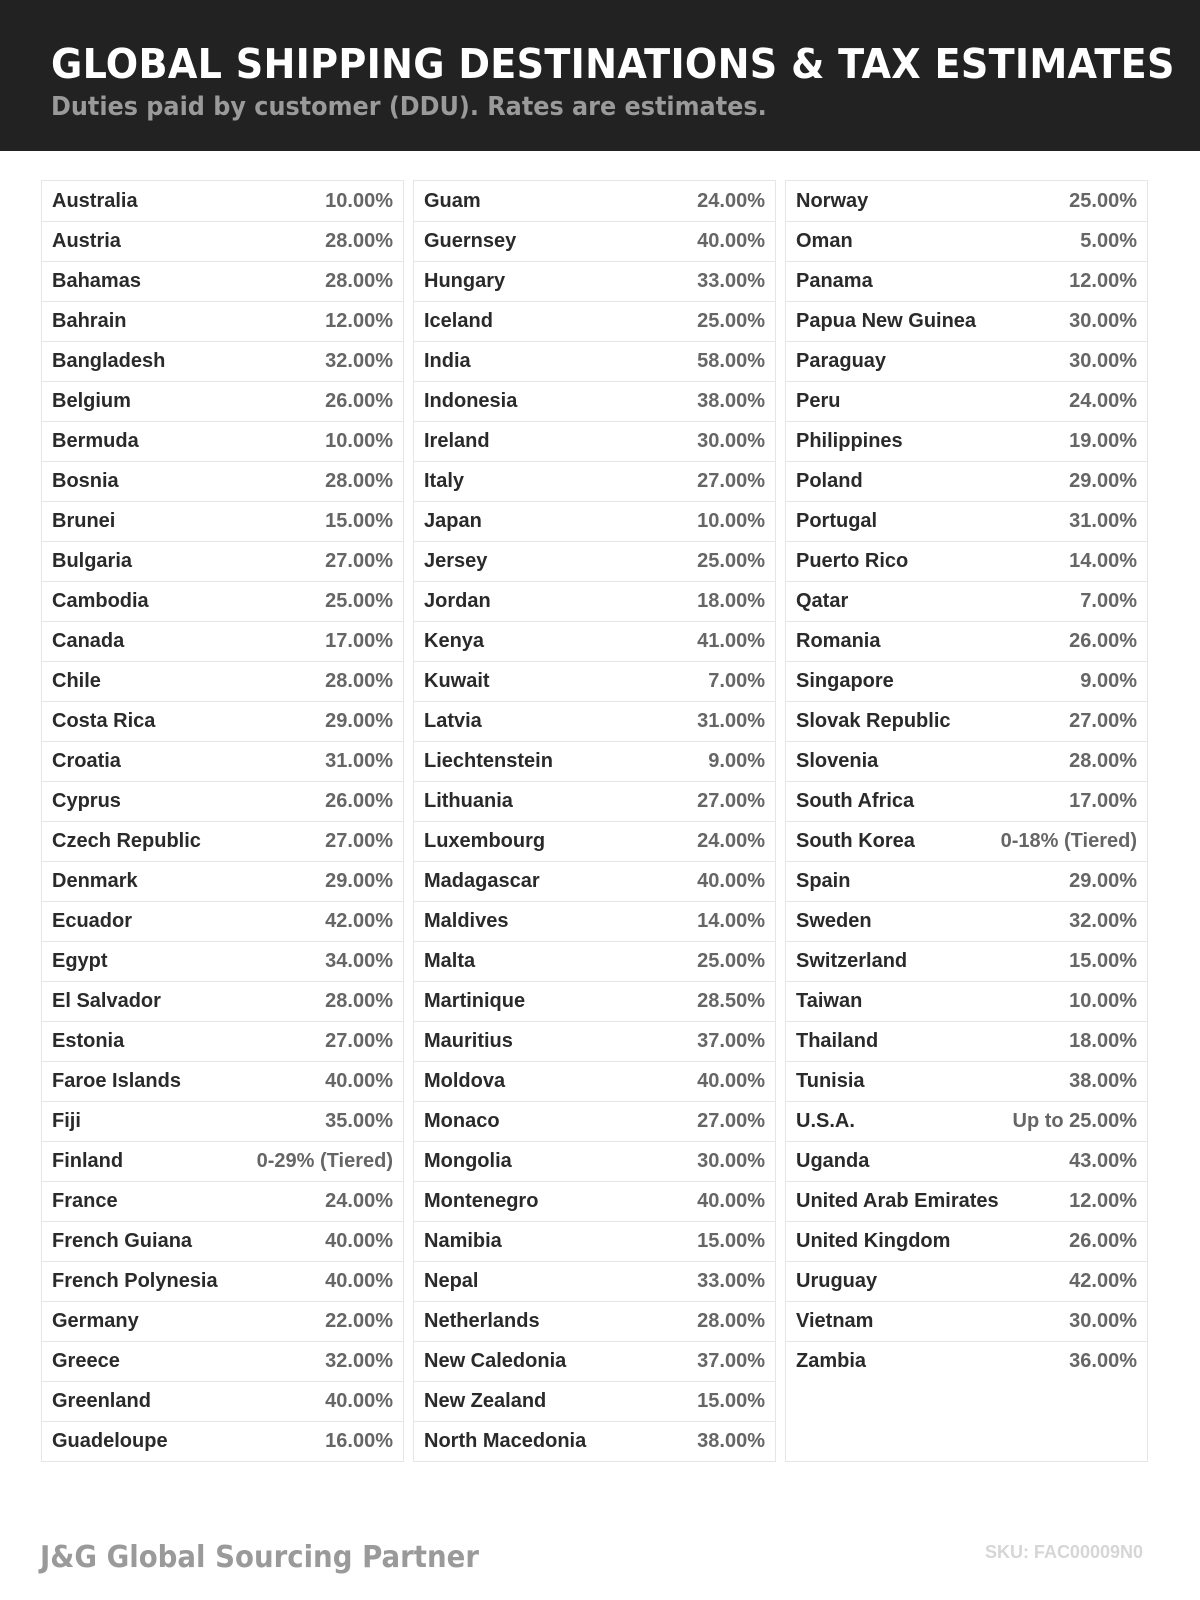 This screenshot has width=1200, height=1600. I want to click on tax-rate: 16.00%, so click(359, 1441).